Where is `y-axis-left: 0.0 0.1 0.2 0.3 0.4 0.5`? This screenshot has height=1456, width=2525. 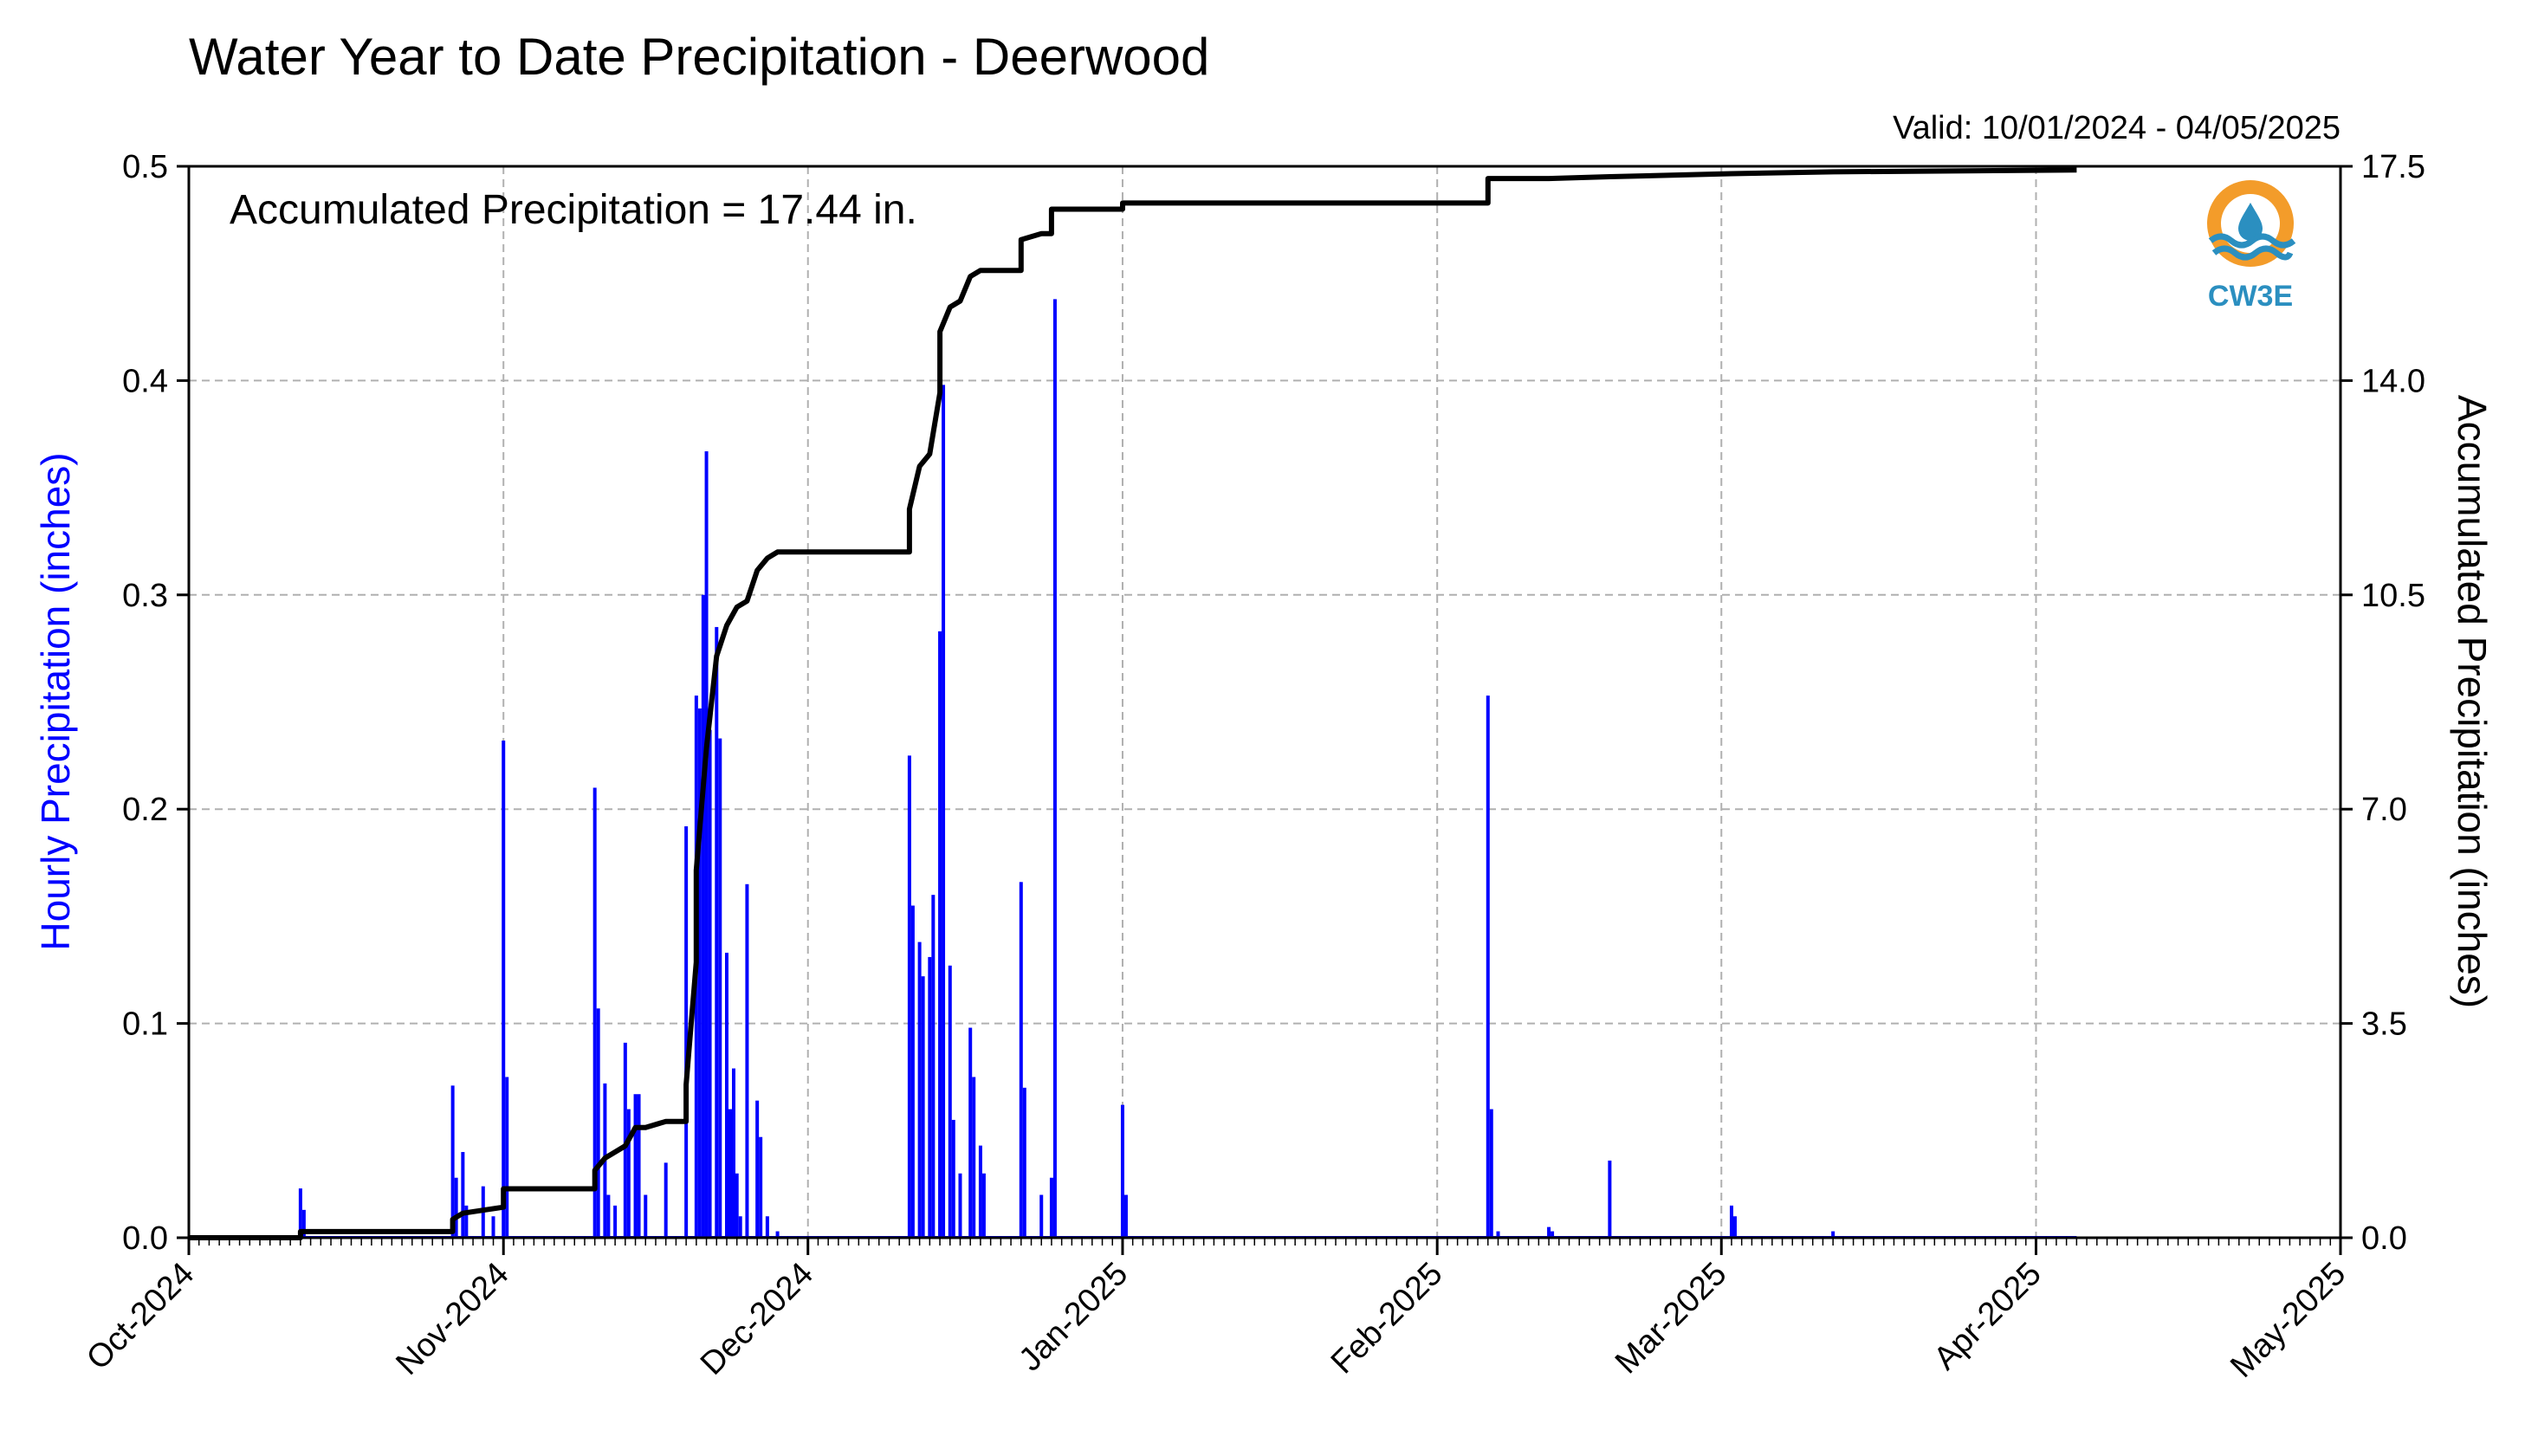
y-axis-left: 0.0 0.1 0.2 0.3 0.4 0.5 is located at coordinates (155, 703).